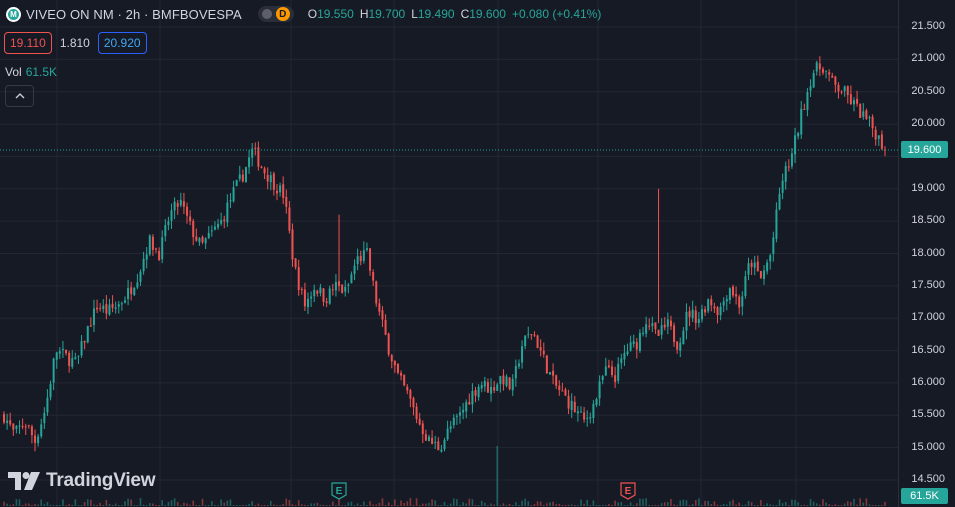  I want to click on collapse-legend-button, so click(19, 96).